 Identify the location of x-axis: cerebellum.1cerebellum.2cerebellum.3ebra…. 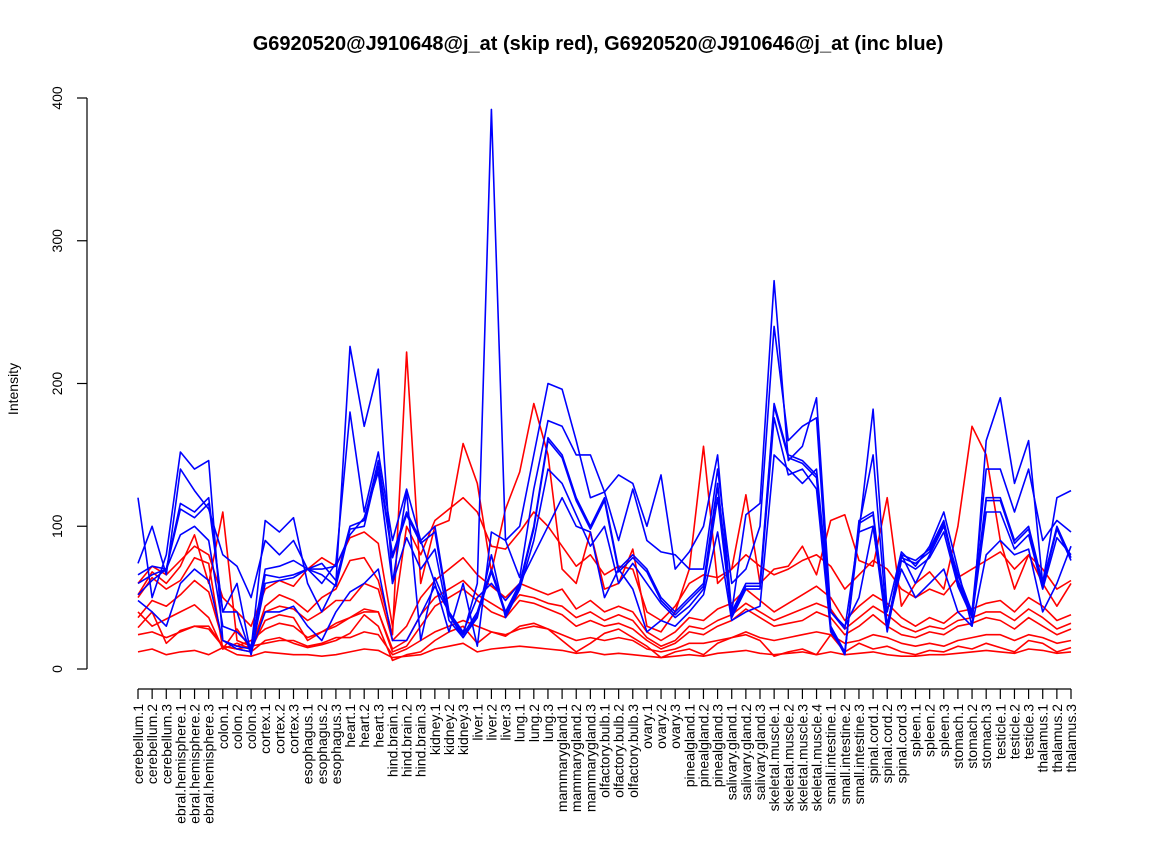
(604, 756).